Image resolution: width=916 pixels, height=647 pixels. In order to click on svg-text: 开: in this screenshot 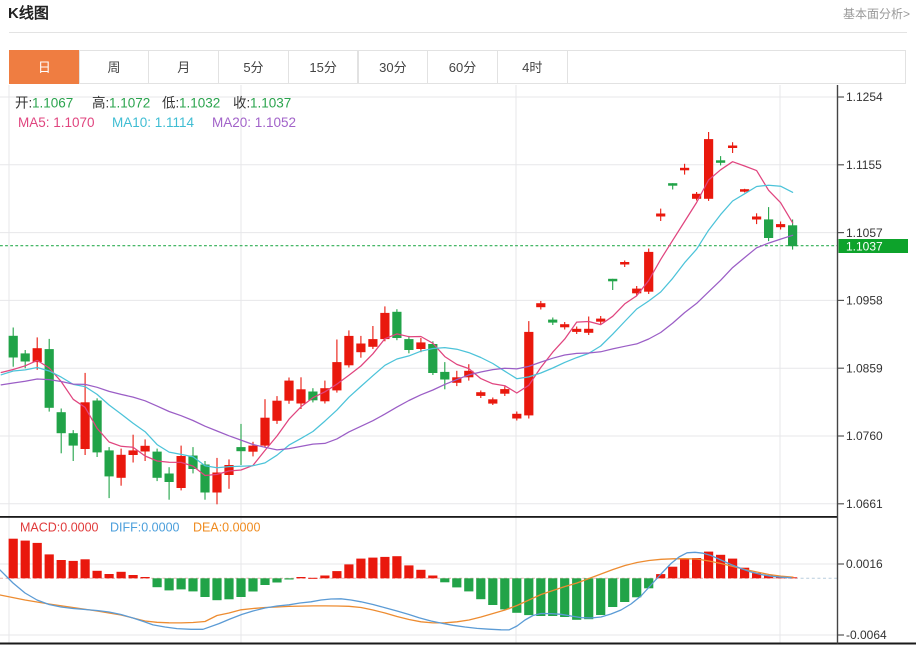, I will do `click(23, 103)`.